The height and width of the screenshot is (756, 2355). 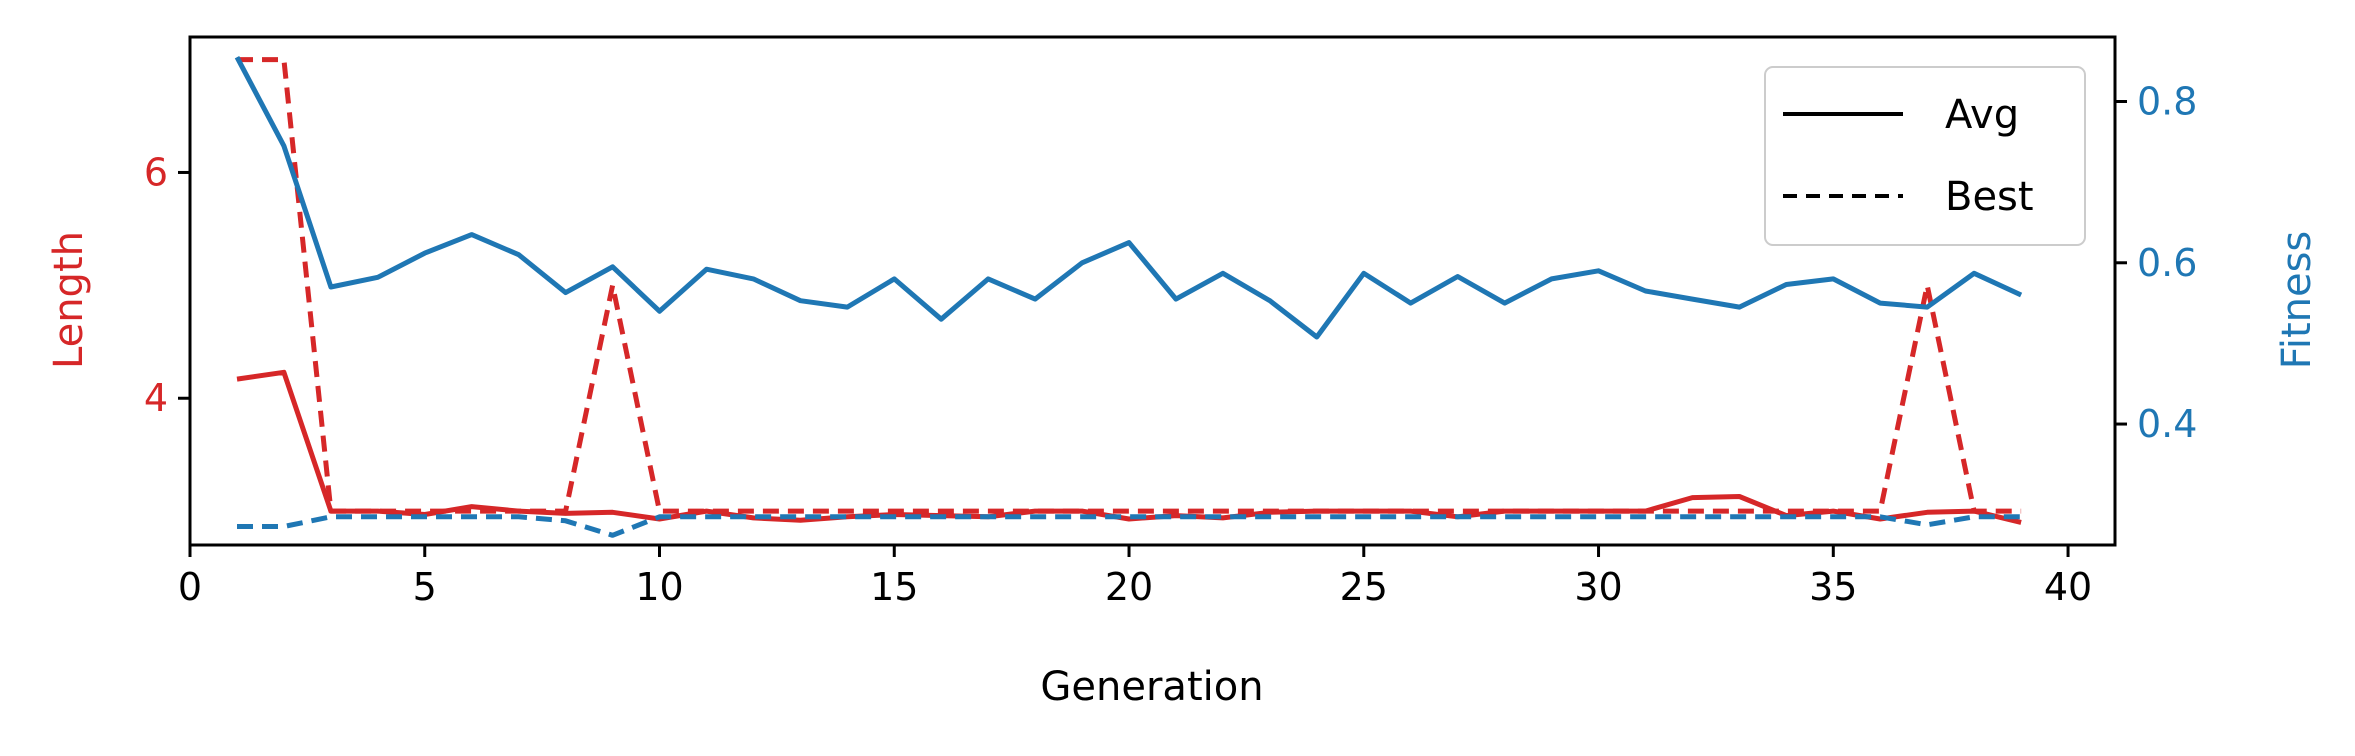 I want to click on x-tick-label: 5, so click(x=425, y=587).